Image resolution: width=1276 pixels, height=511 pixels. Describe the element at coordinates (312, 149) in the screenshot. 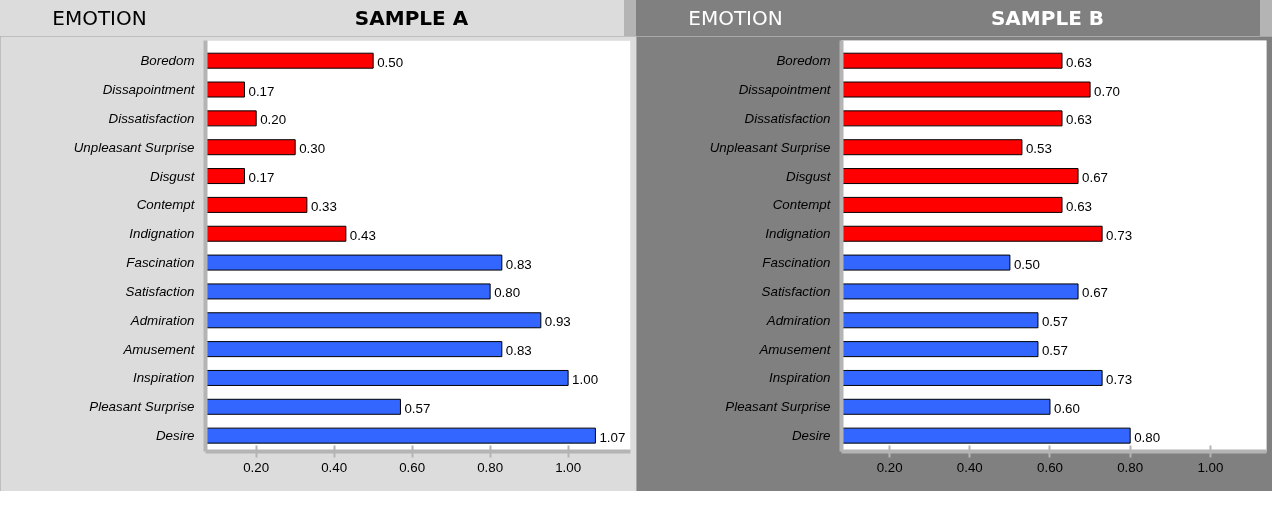

I see `data-label: 0.30` at that location.